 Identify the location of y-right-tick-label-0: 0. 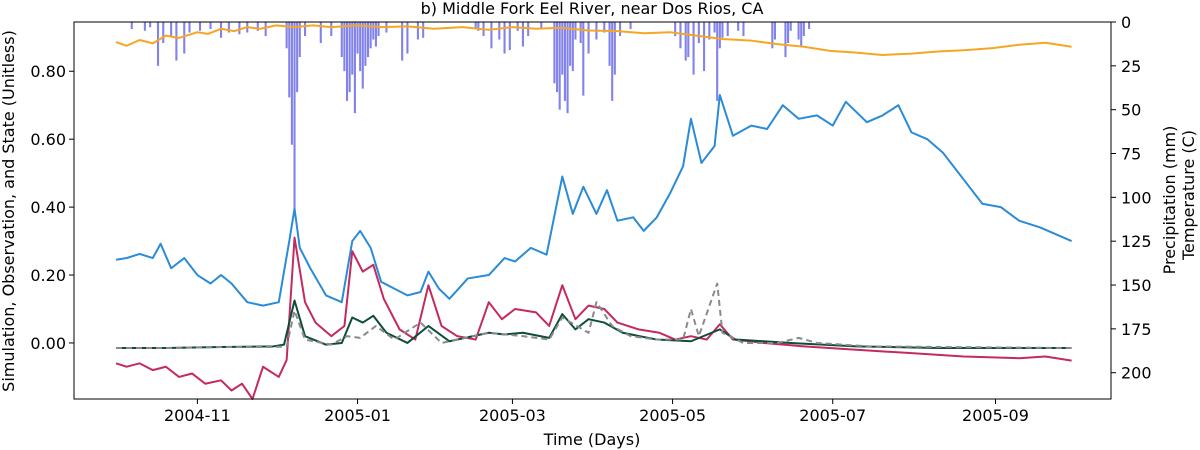
(1126, 22).